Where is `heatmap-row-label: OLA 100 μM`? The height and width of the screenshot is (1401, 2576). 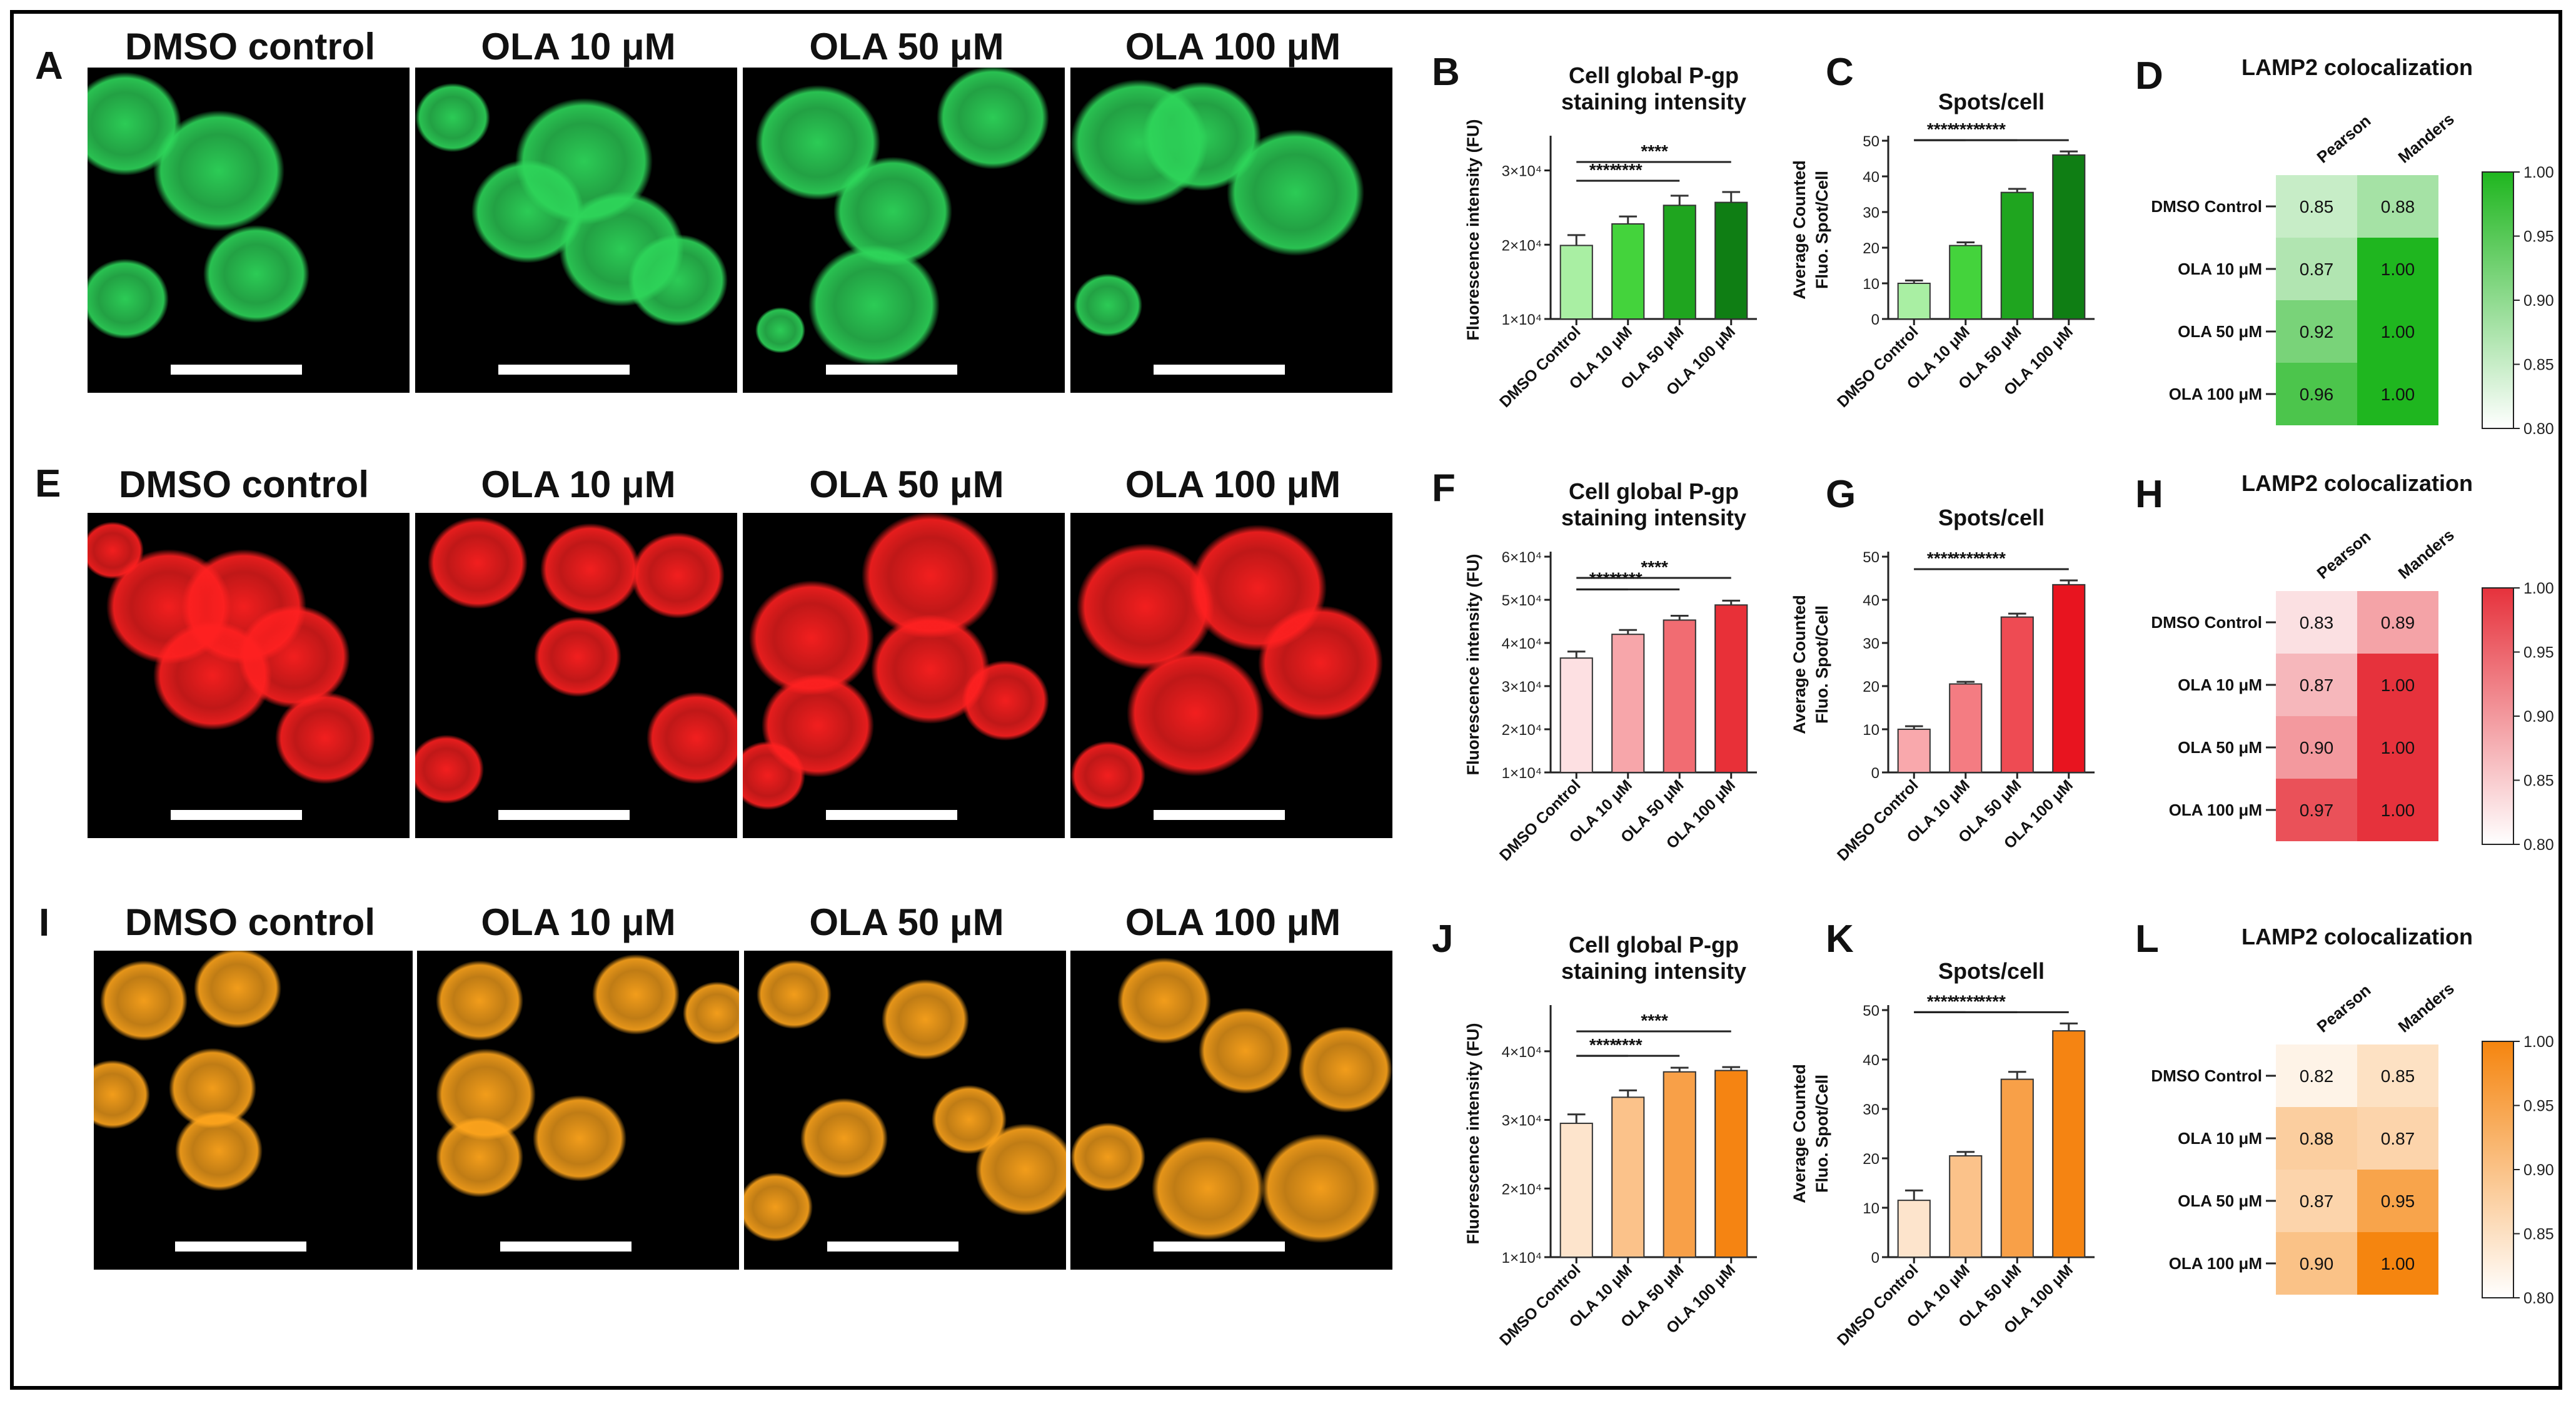
heatmap-row-label: OLA 100 μM is located at coordinates (2215, 1263).